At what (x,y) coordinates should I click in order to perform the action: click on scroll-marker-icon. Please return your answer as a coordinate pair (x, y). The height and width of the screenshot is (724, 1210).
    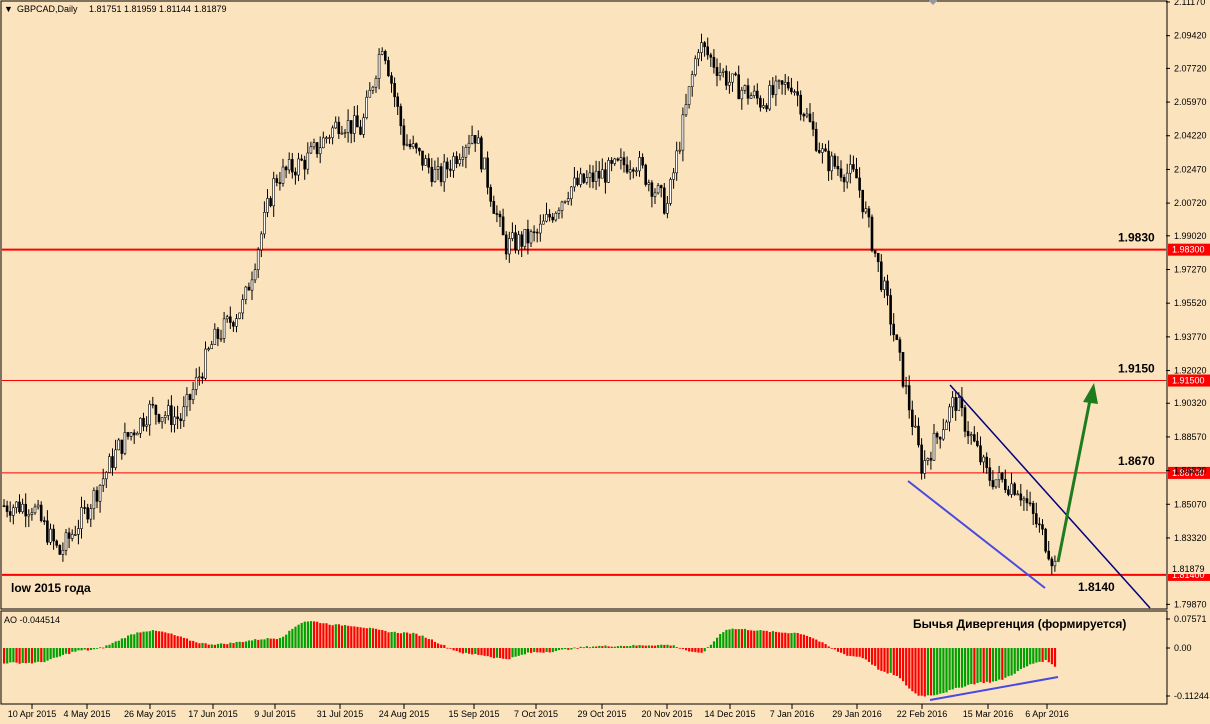
    Looking at the image, I should click on (933, 2).